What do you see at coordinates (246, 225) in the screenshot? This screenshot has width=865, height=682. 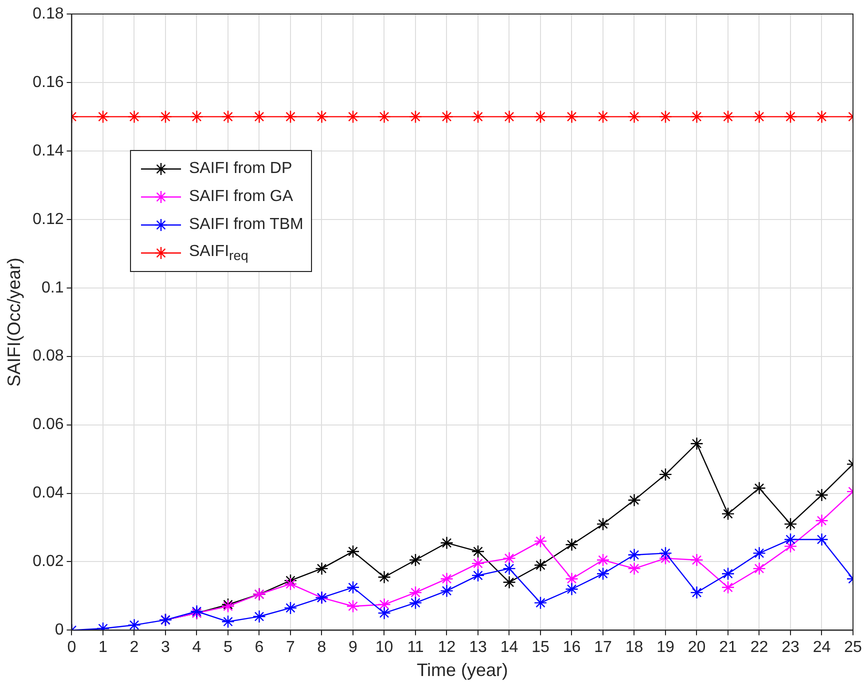 I see `legend-label: SAIFI from TBM` at bounding box center [246, 225].